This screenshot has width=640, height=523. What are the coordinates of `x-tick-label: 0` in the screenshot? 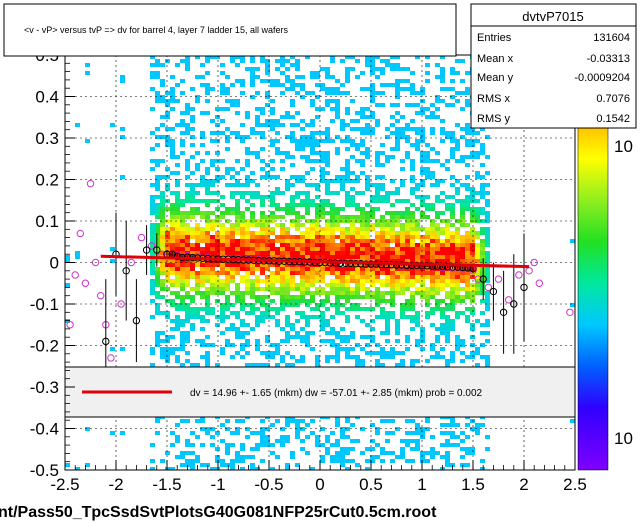 It's located at (319, 484).